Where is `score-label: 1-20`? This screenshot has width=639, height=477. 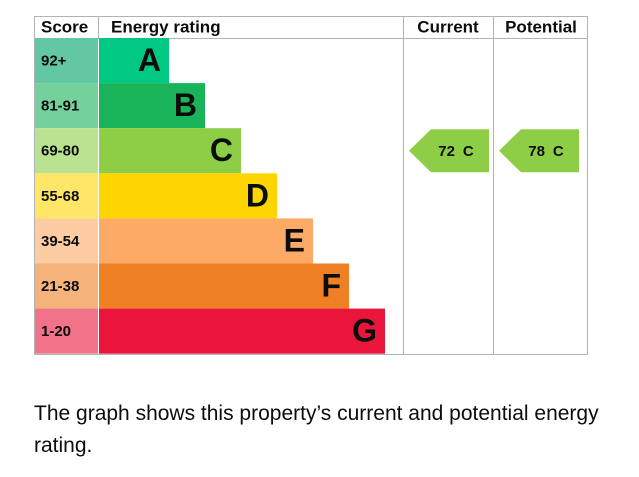
score-label: 1-20 is located at coordinates (56, 331).